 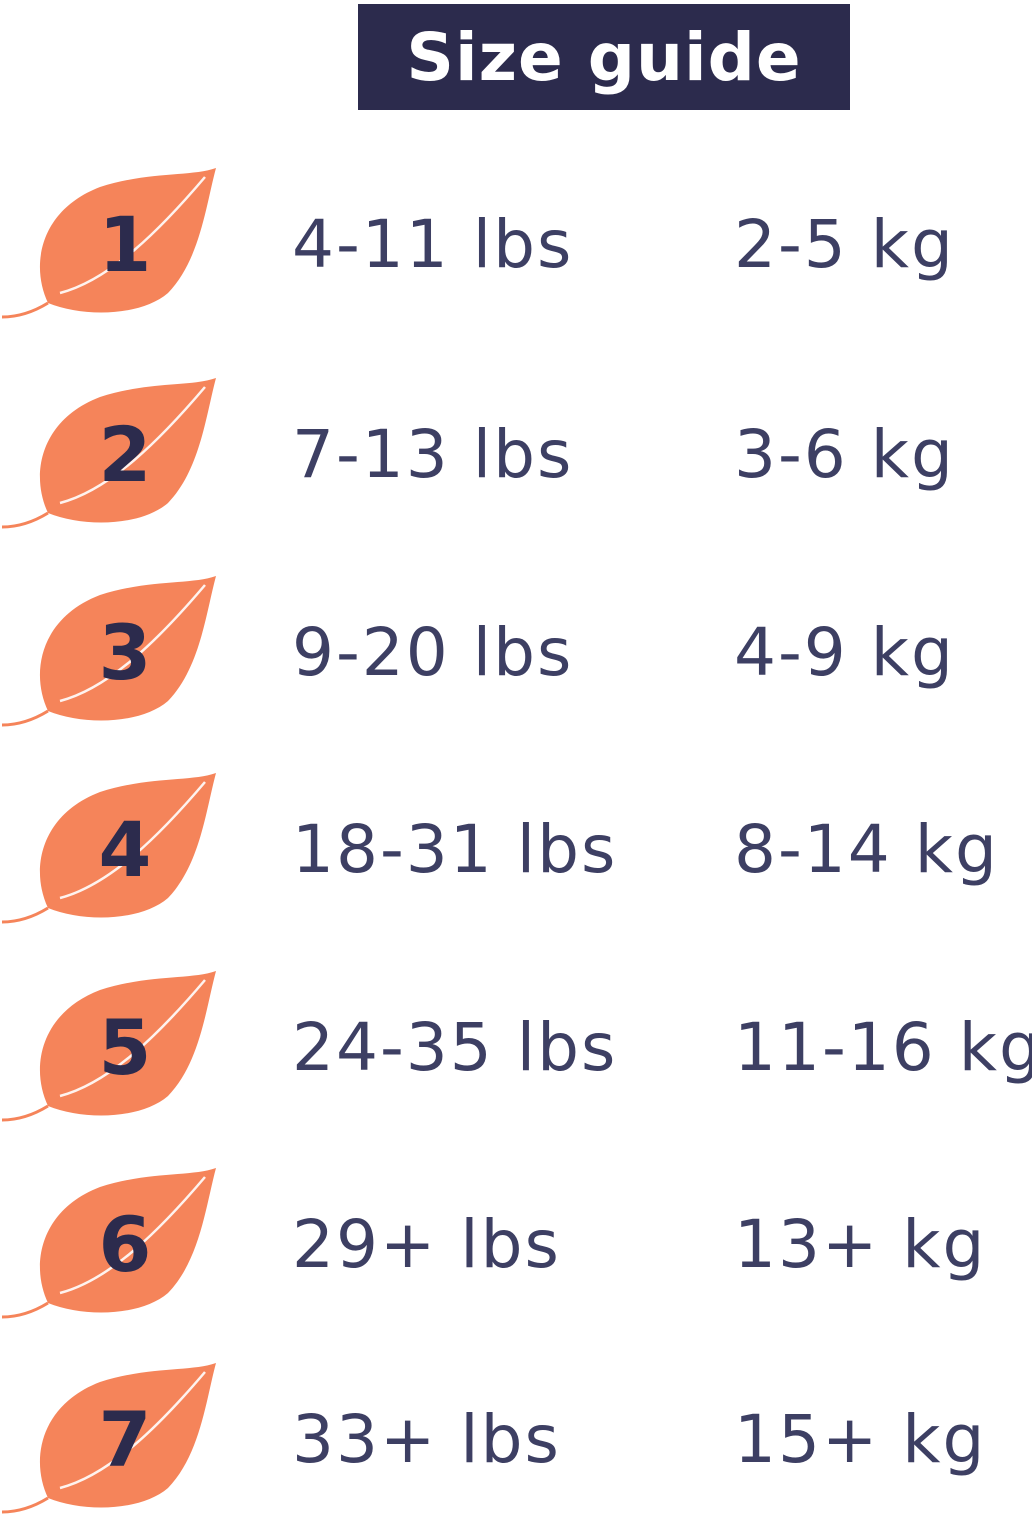 I want to click on size-number: 4, so click(x=125, y=849).